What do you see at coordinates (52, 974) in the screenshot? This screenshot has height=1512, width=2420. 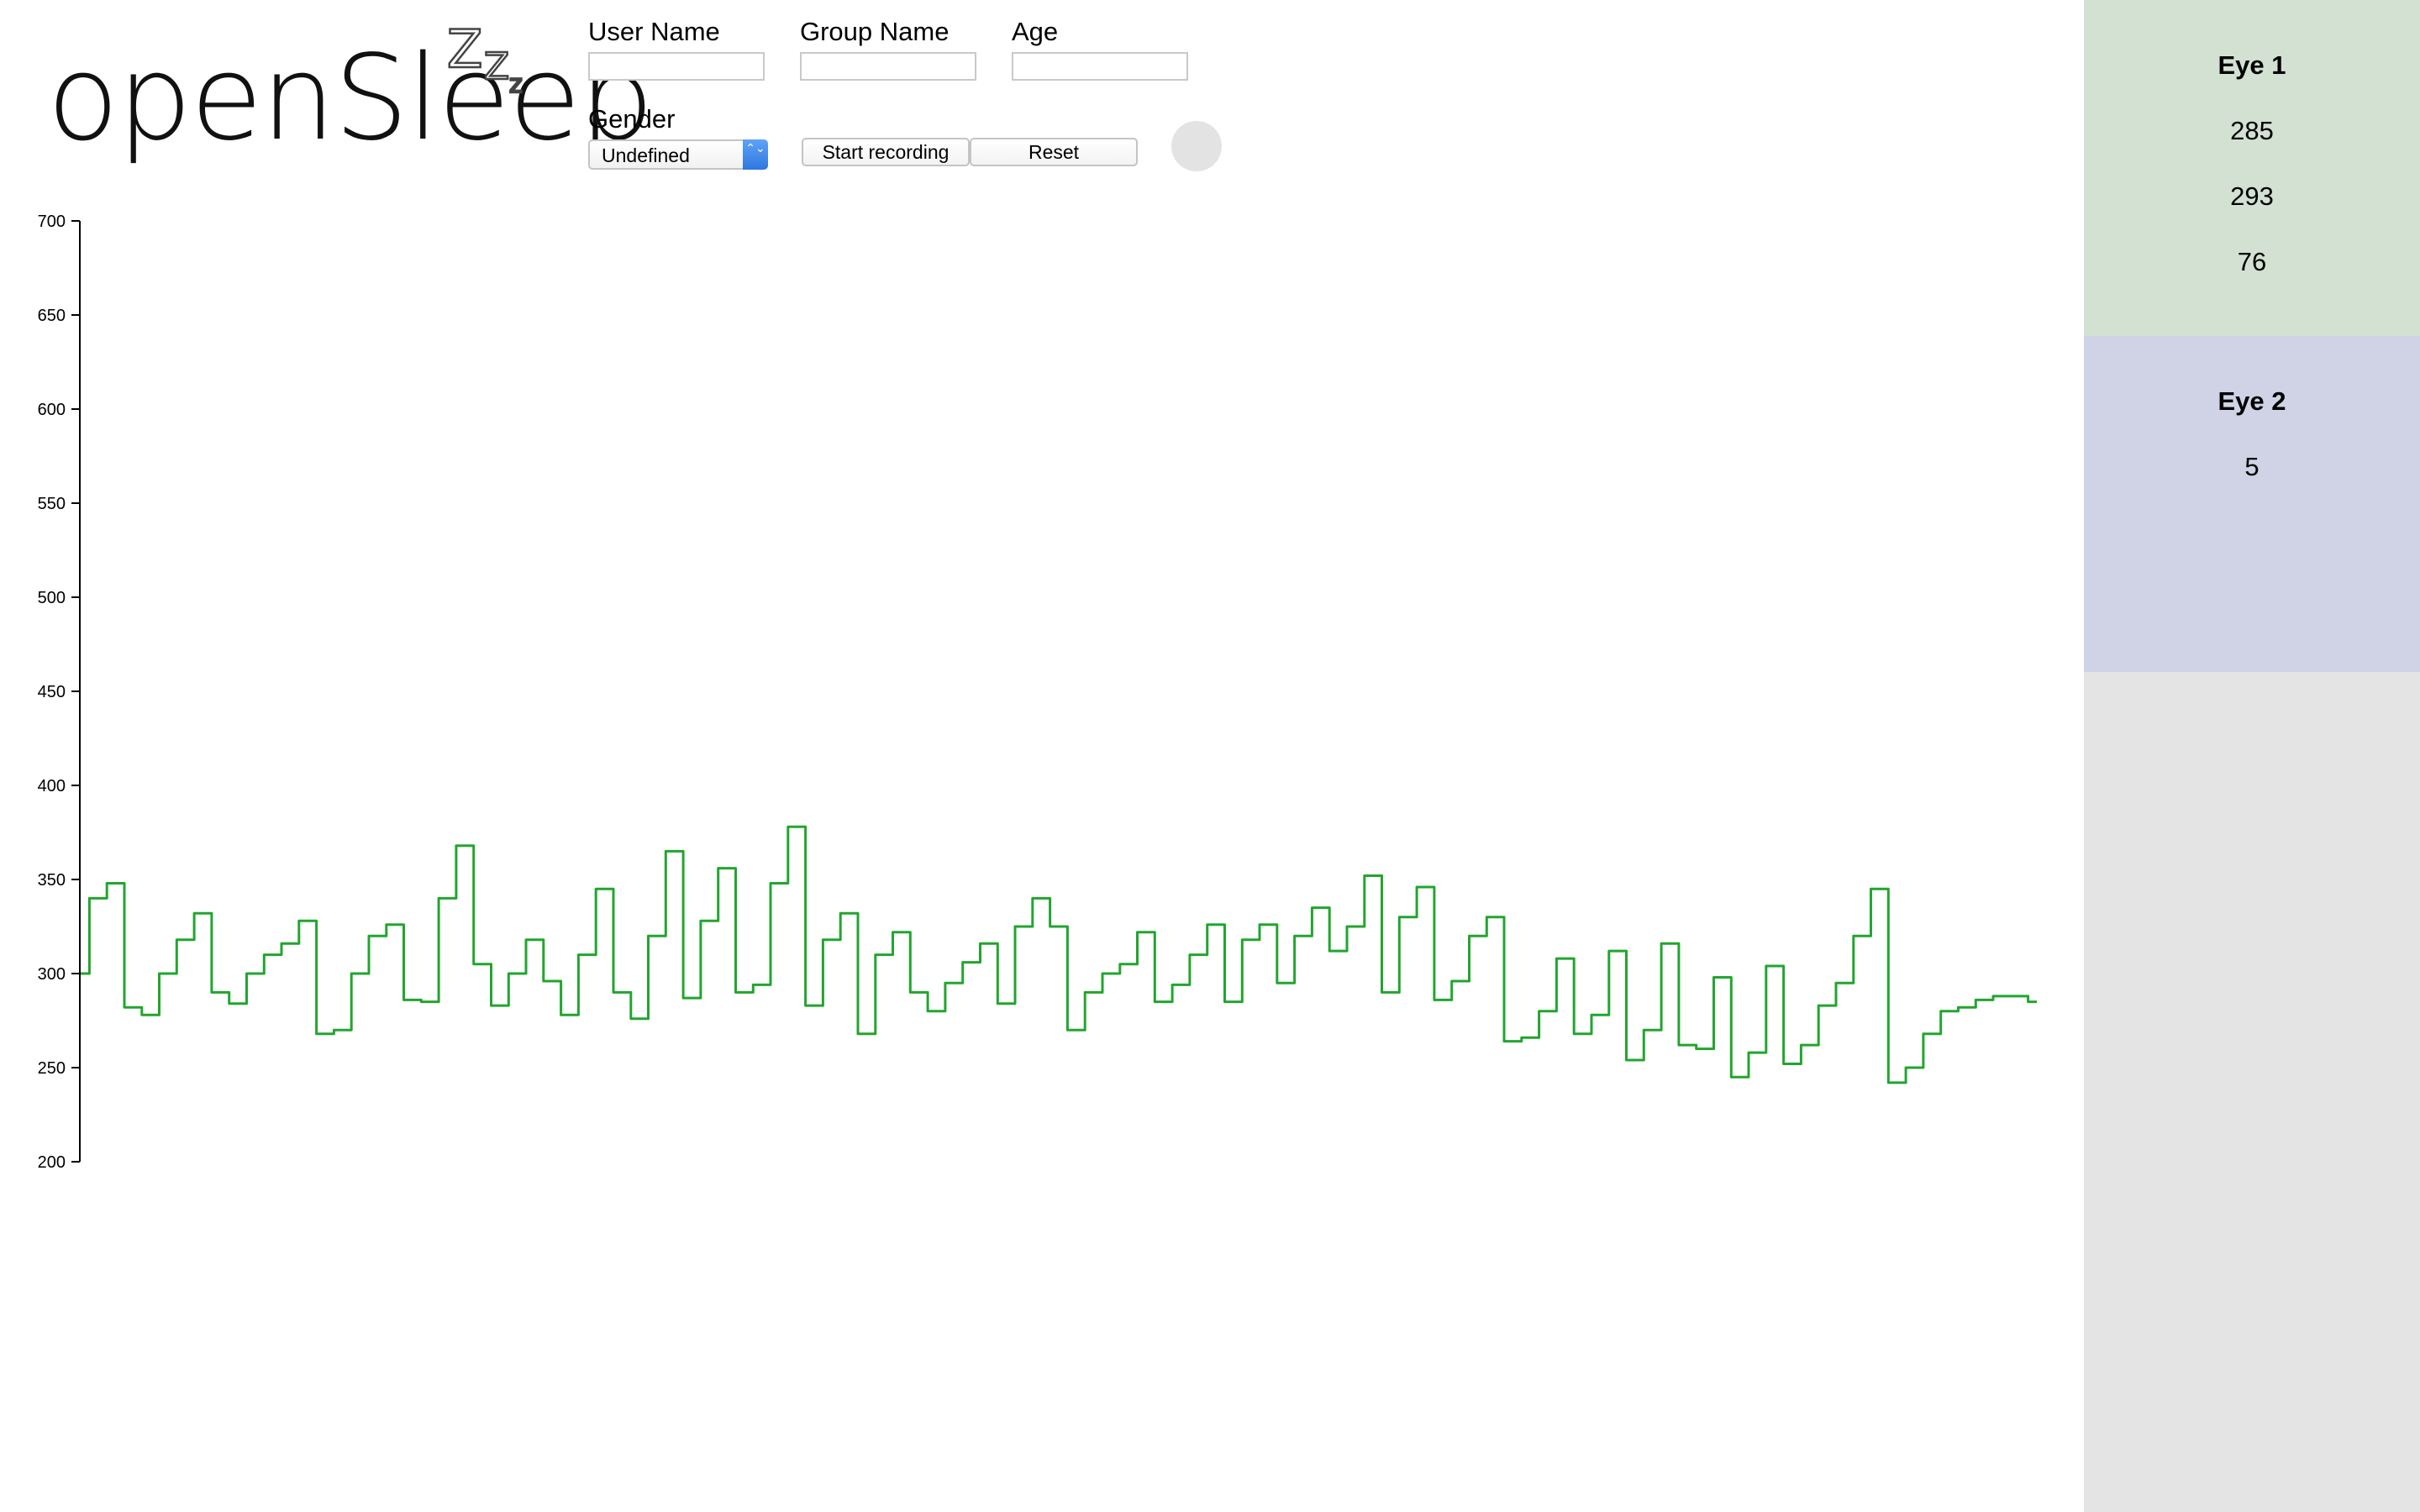 I see `y-tick-label-300: 300` at bounding box center [52, 974].